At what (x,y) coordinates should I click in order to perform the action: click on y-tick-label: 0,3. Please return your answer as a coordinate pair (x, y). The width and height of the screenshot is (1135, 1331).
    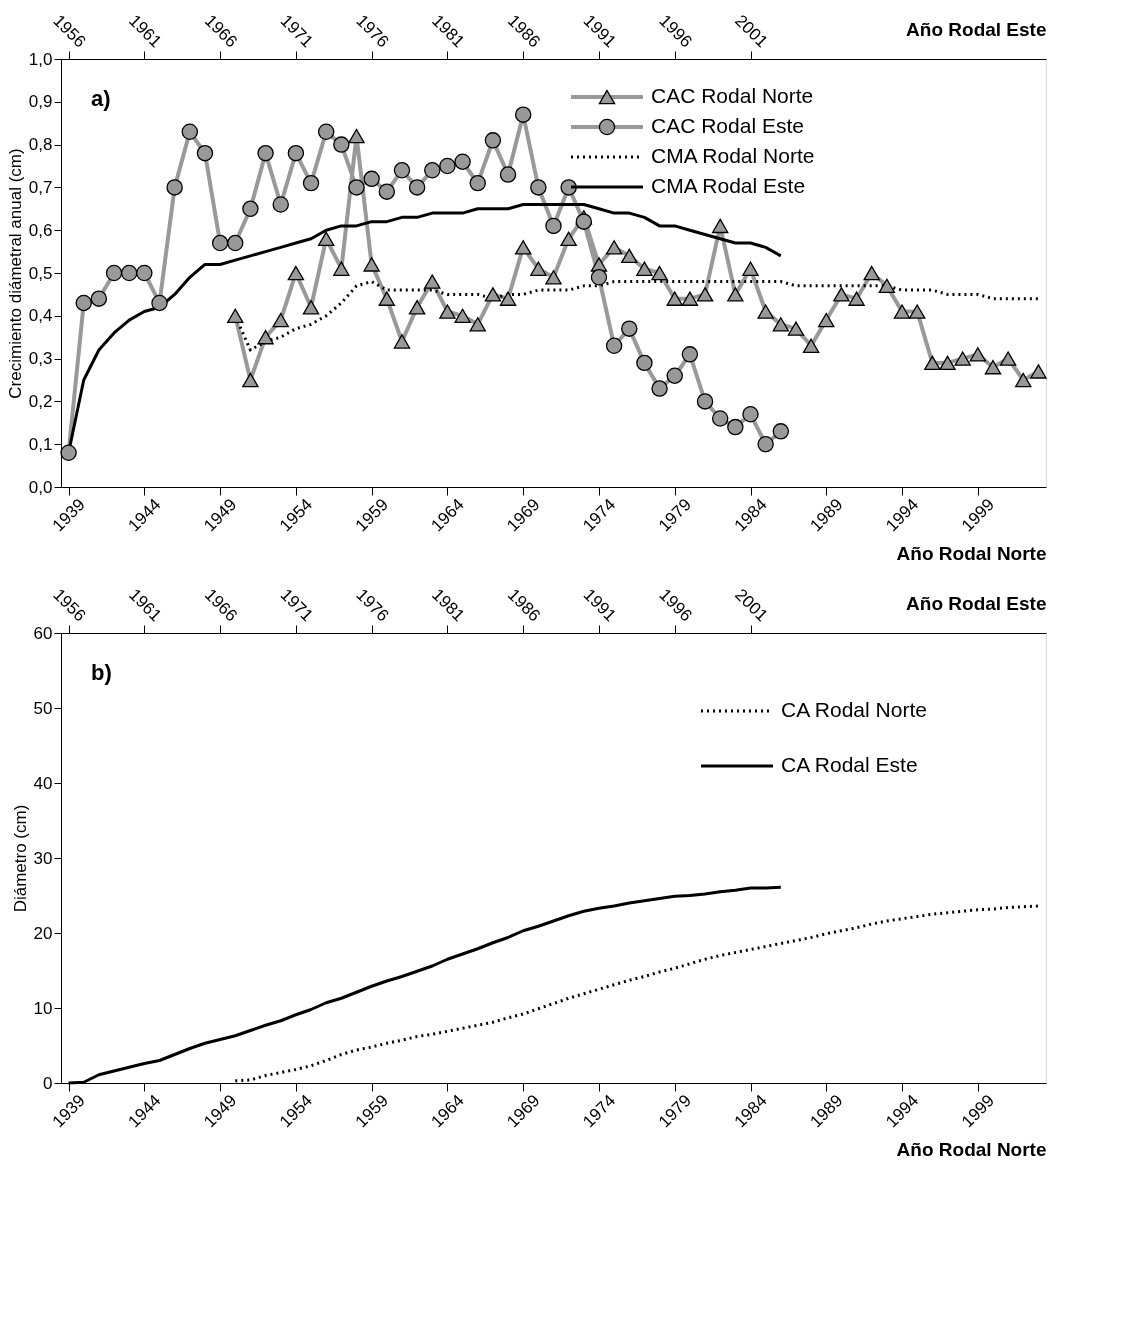
    Looking at the image, I should click on (40, 359).